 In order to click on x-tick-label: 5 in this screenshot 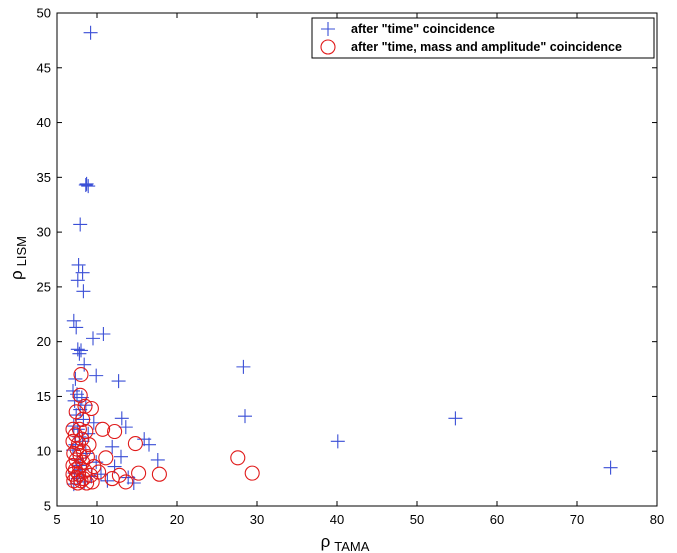, I will do `click(56, 519)`.